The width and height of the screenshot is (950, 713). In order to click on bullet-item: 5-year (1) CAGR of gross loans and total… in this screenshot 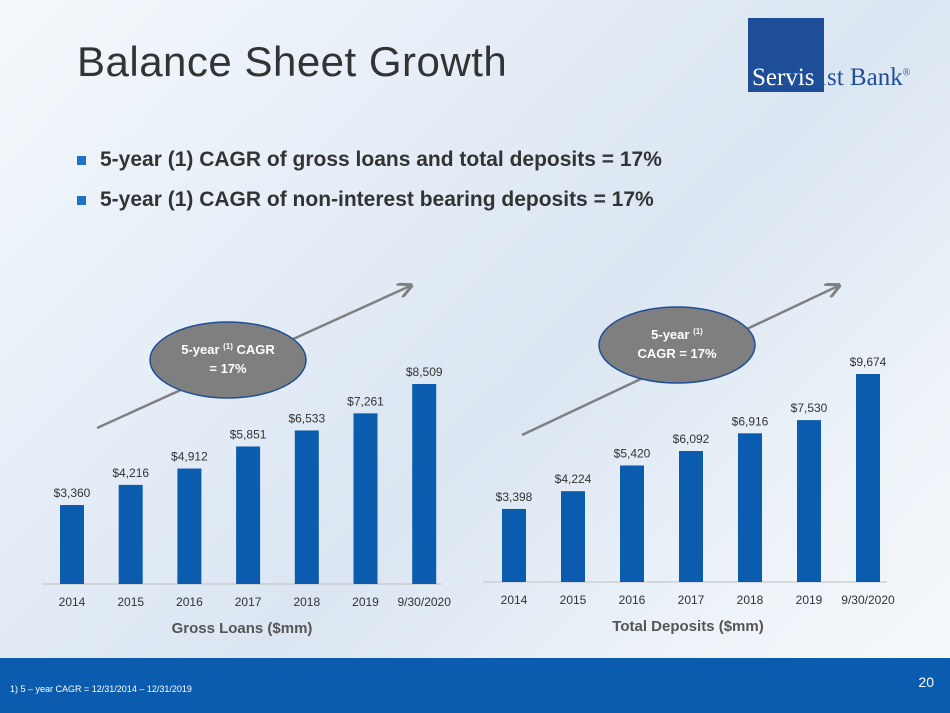, I will do `click(369, 160)`.